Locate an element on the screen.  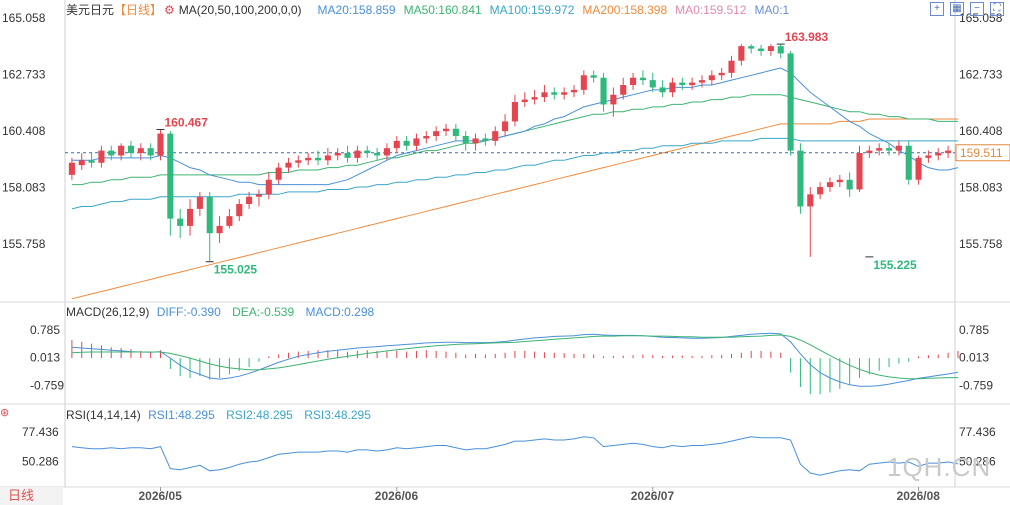
ma-value-3: MA200:158.398 is located at coordinates (625, 10).